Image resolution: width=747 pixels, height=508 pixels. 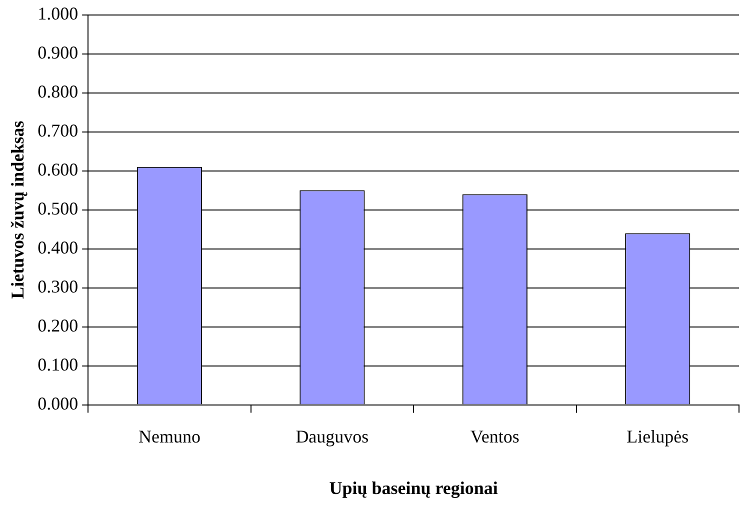 What do you see at coordinates (169, 436) in the screenshot?
I see `x-tick-label: Nemuno` at bounding box center [169, 436].